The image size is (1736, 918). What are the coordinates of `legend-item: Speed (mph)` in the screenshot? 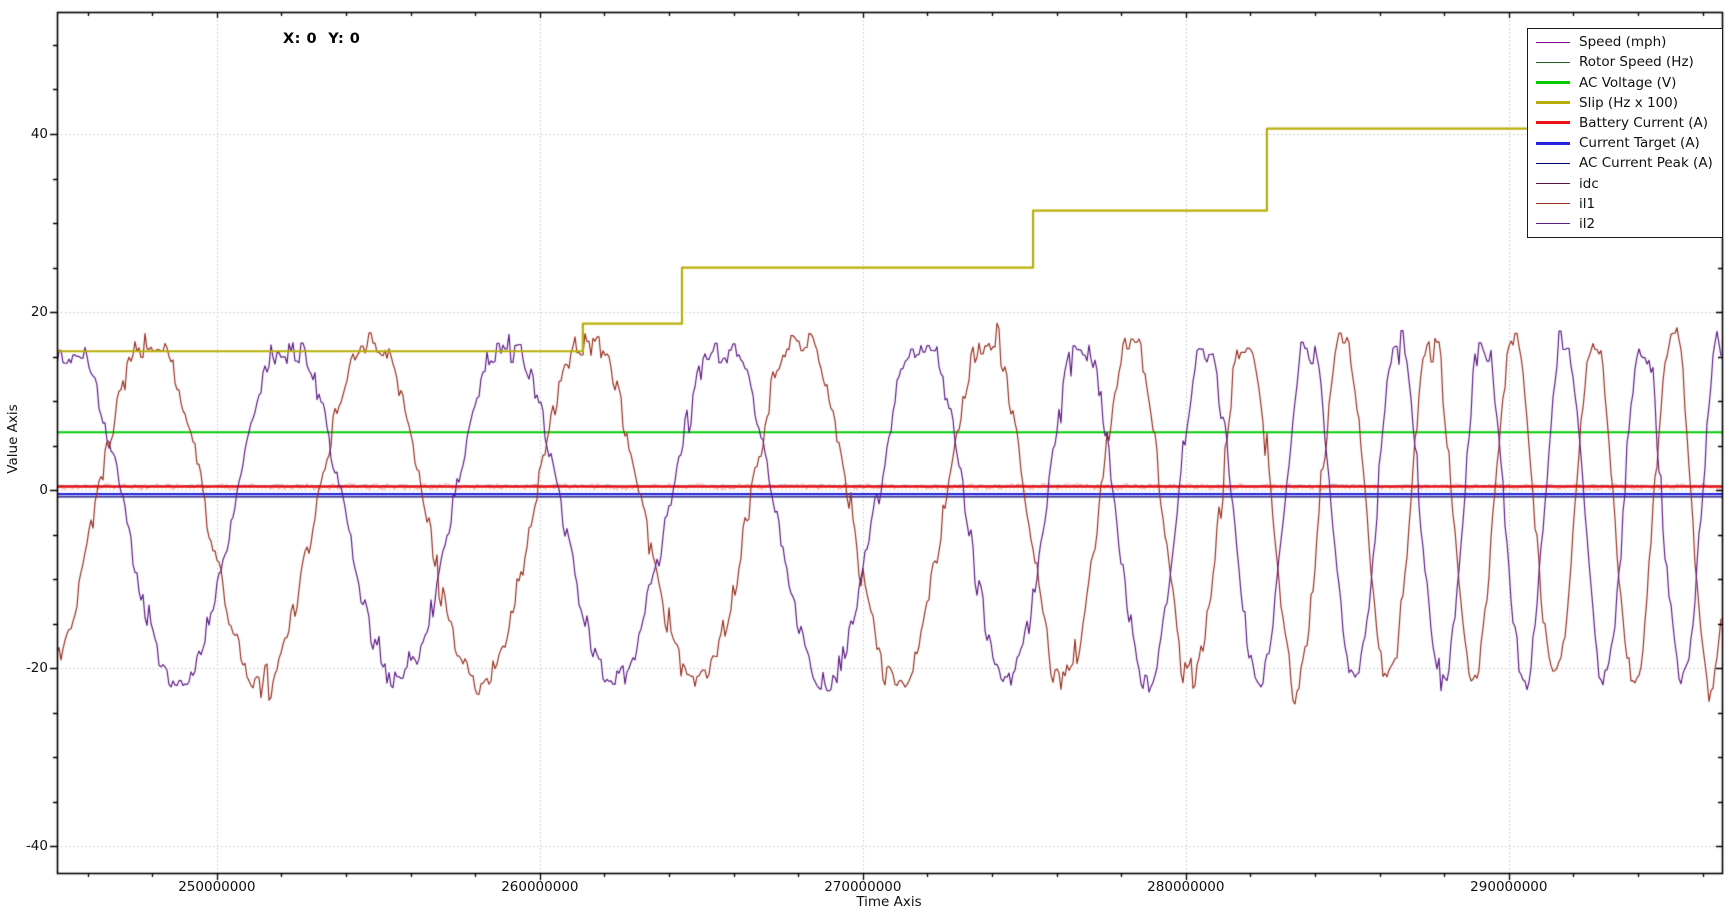 It's located at (1625, 42).